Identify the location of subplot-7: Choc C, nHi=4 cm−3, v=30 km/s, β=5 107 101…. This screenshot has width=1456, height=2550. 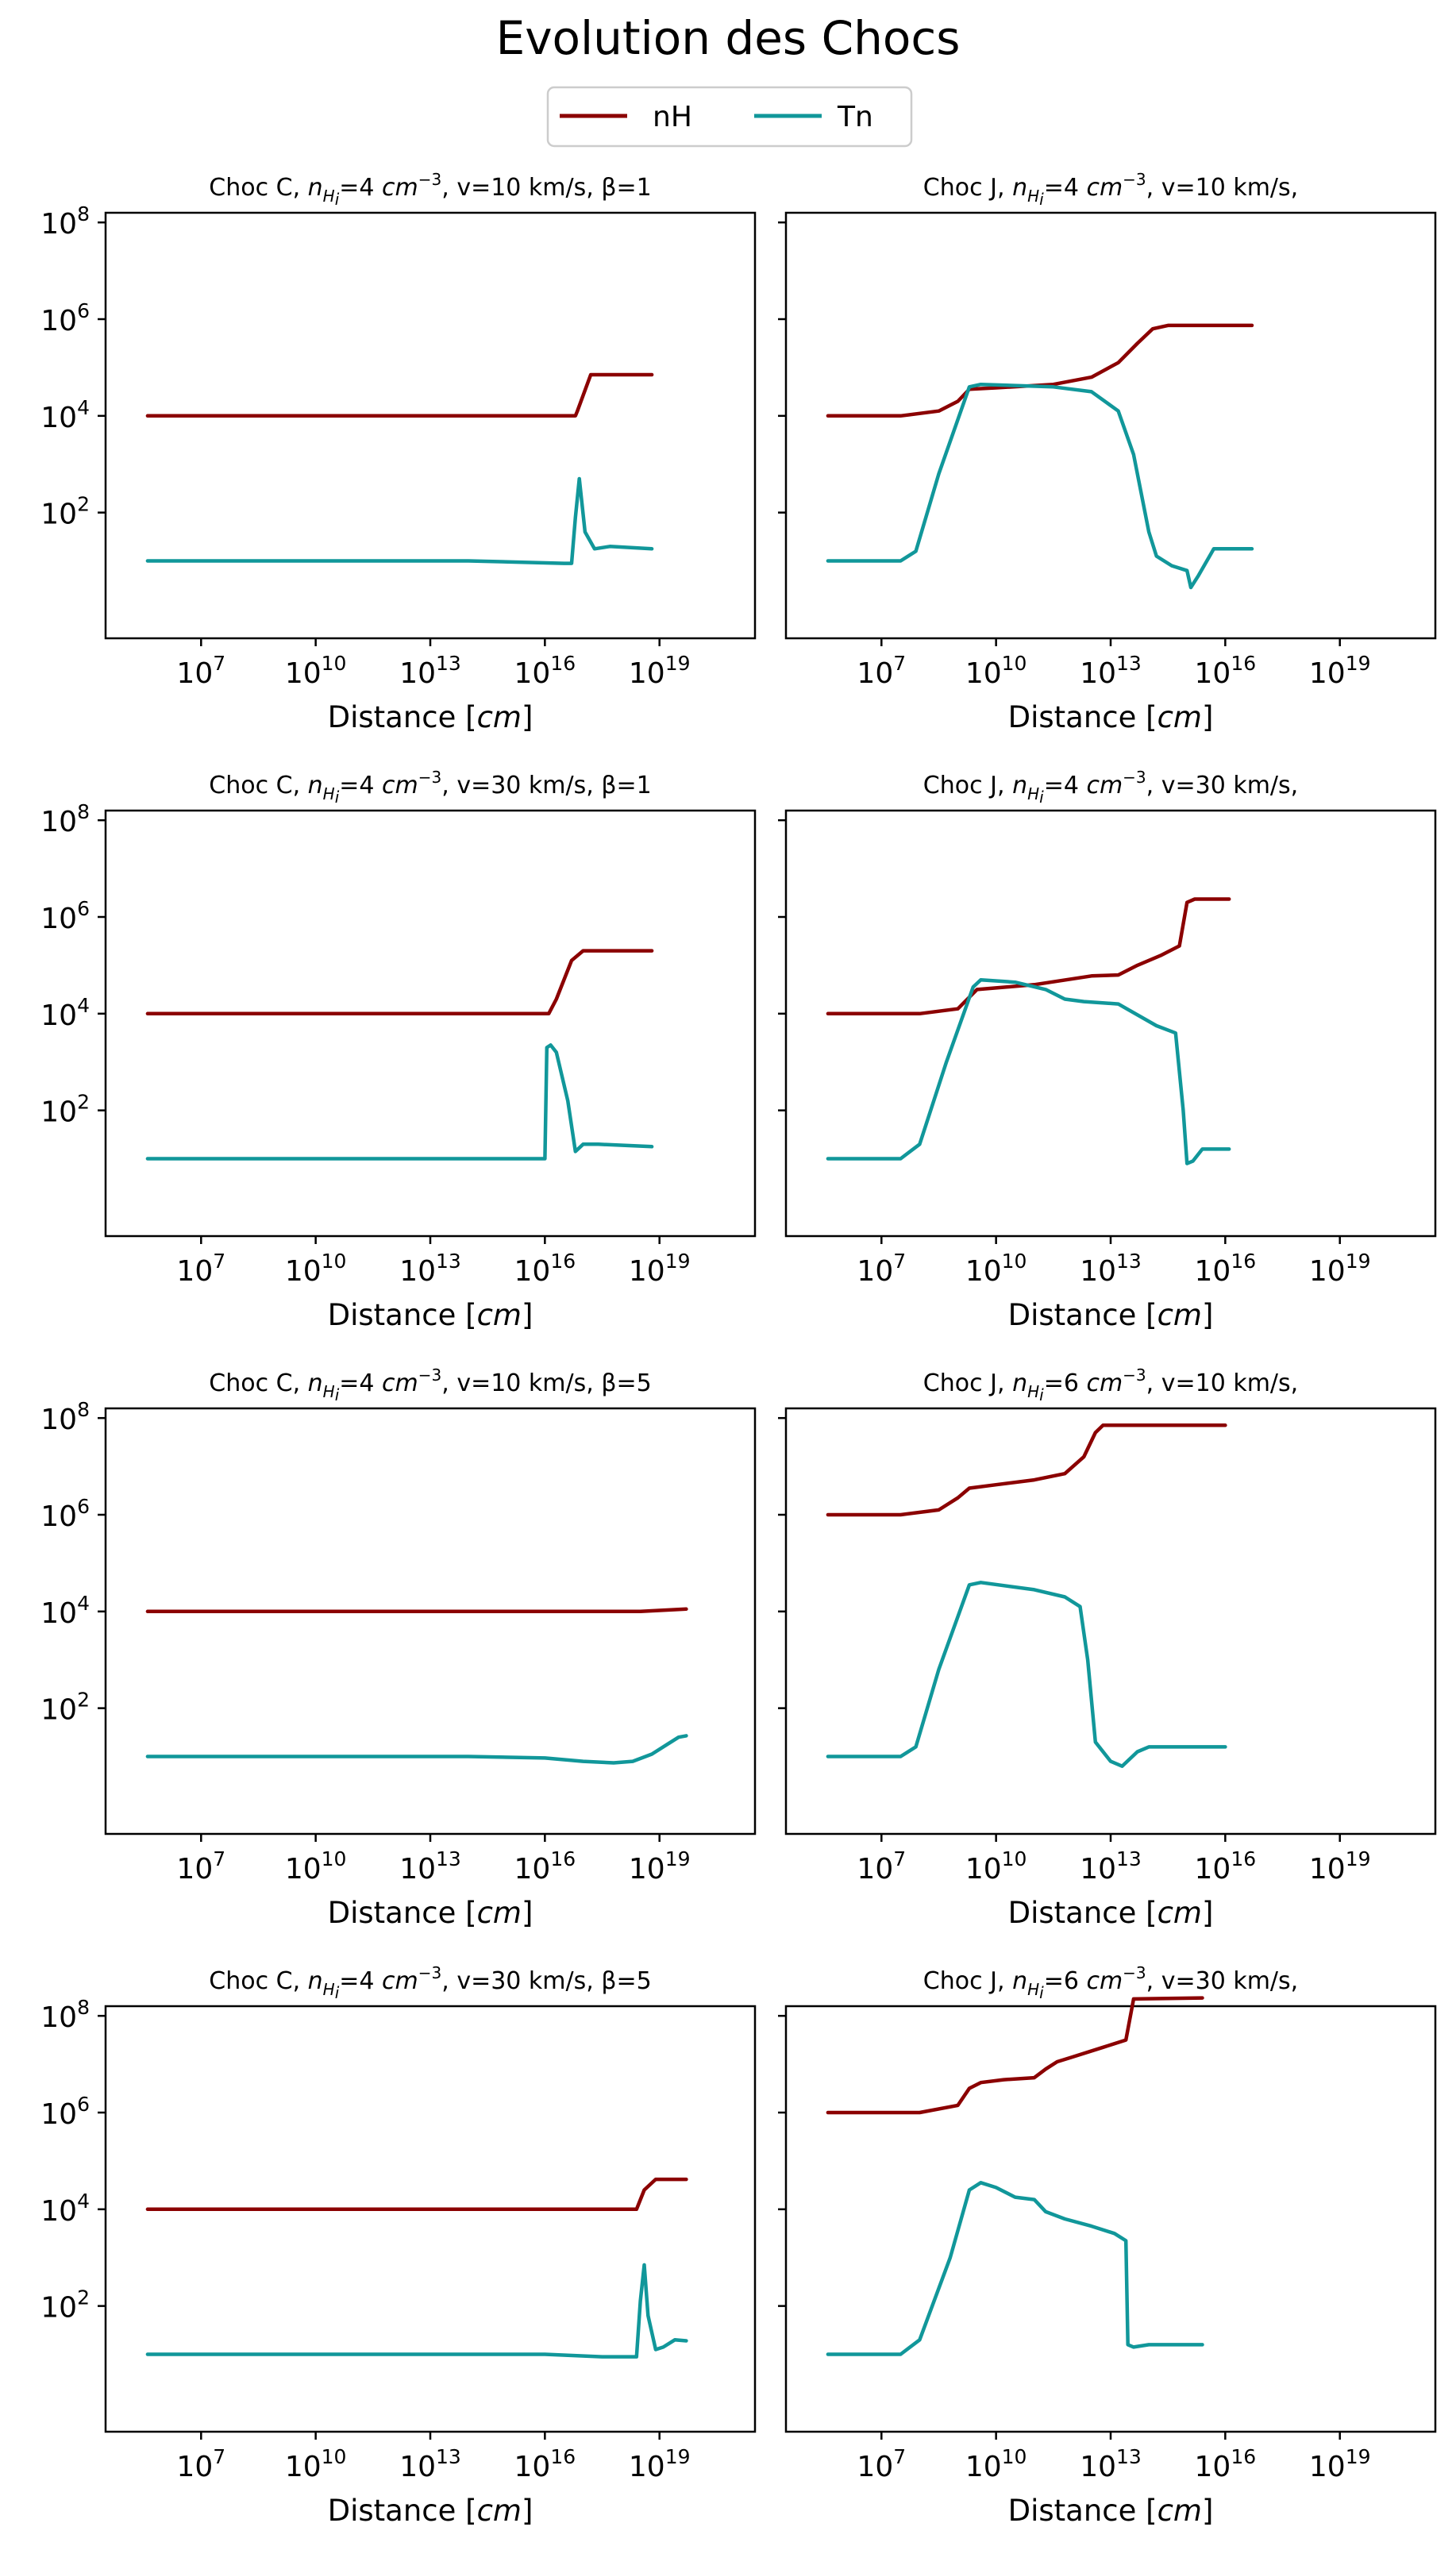
(398, 2245).